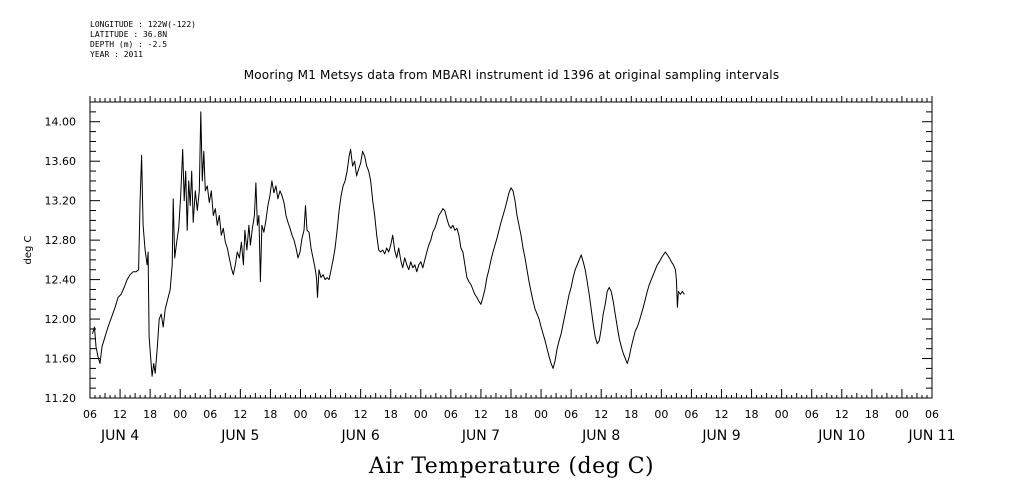 This screenshot has width=1009, height=504. I want to click on y-tick-label: 12.80, so click(61, 240).